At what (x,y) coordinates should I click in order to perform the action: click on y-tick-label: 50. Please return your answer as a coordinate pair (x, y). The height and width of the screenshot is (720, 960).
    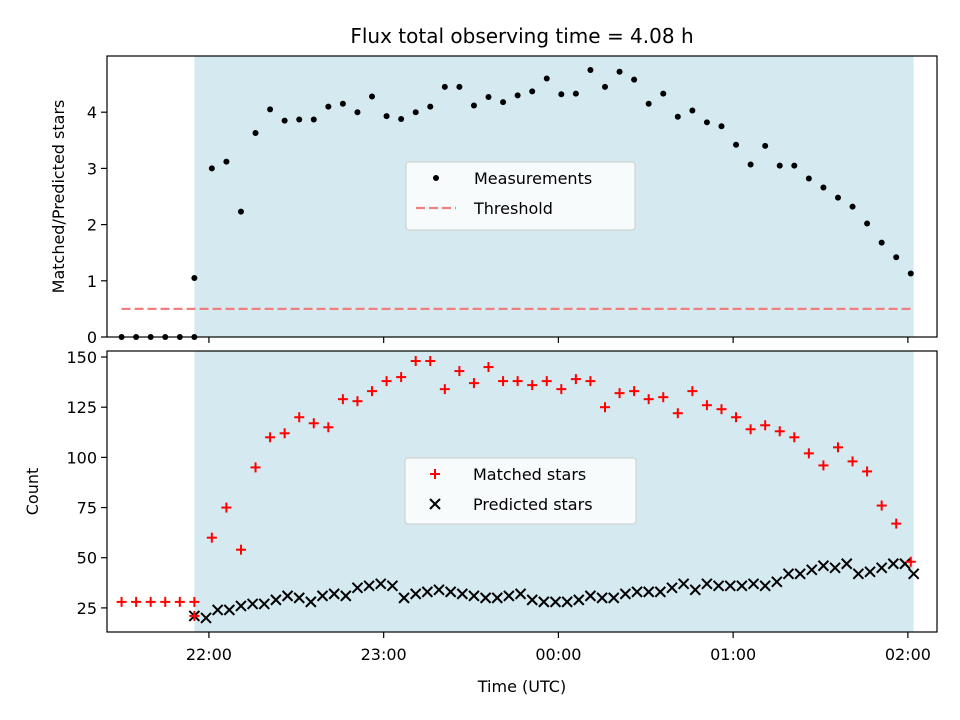
    Looking at the image, I should click on (87, 558).